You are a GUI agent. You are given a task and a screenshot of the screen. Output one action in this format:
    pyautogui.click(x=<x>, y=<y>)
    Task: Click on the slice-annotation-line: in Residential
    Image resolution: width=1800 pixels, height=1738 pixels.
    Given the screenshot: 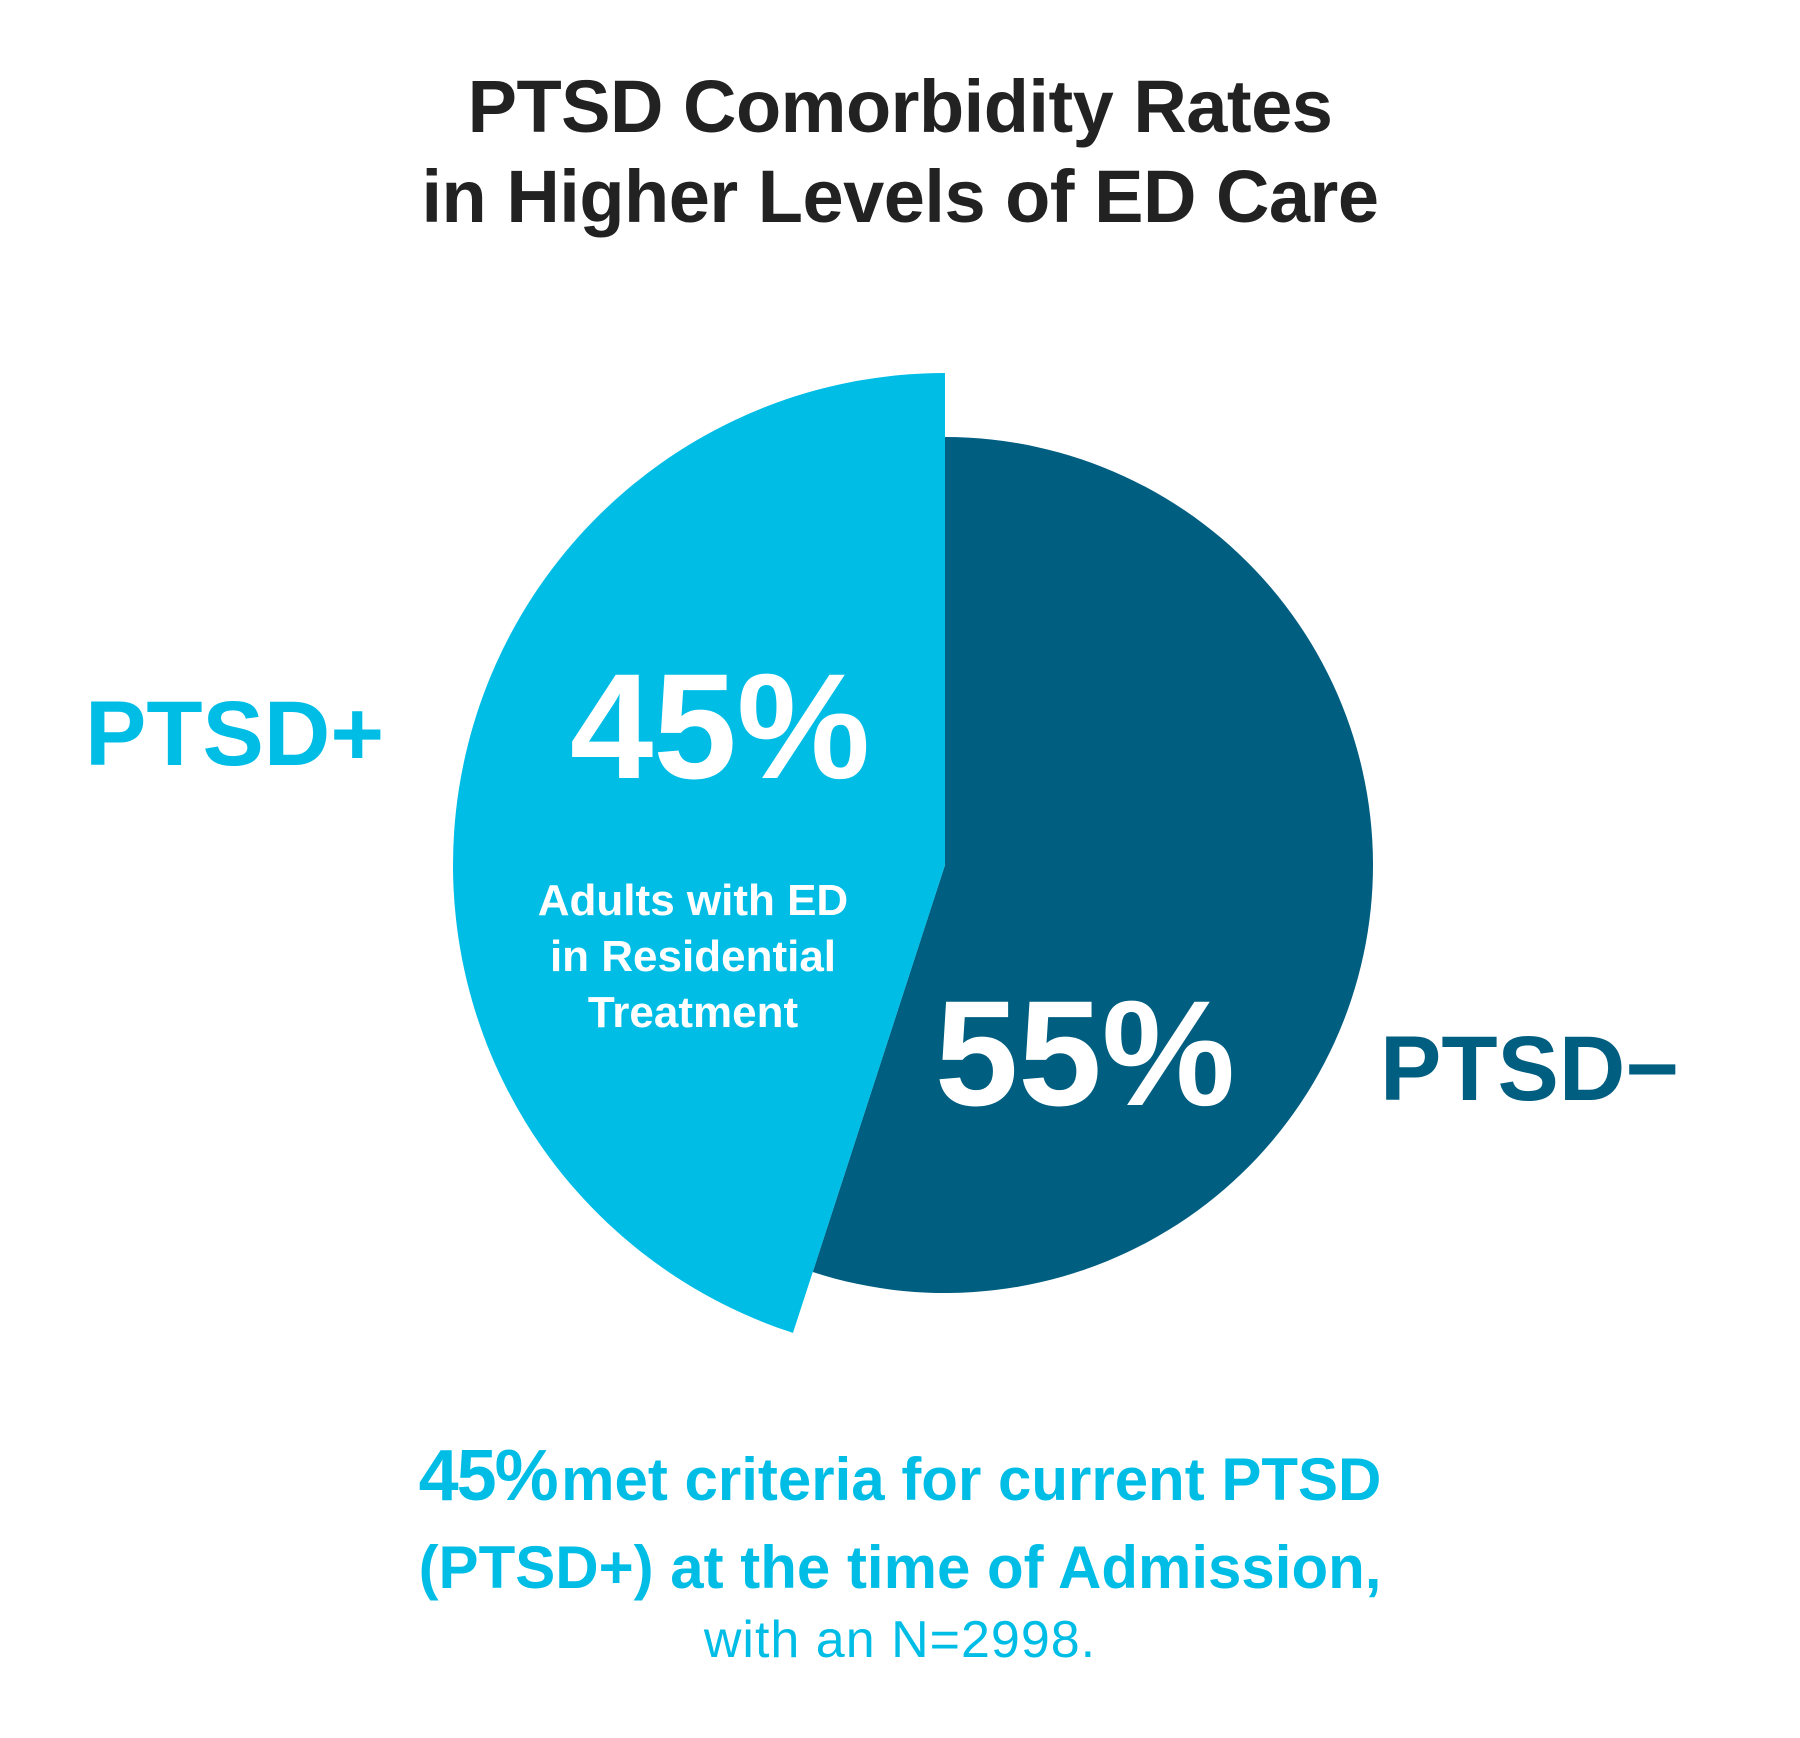 What is the action you would take?
    pyautogui.click(x=693, y=956)
    